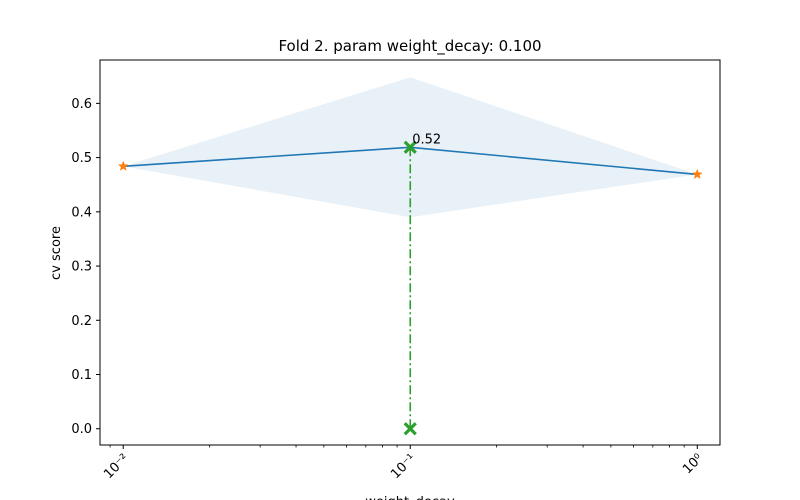 The width and height of the screenshot is (800, 500). Describe the element at coordinates (56, 253) in the screenshot. I see `y-axis-label: cv score` at that location.